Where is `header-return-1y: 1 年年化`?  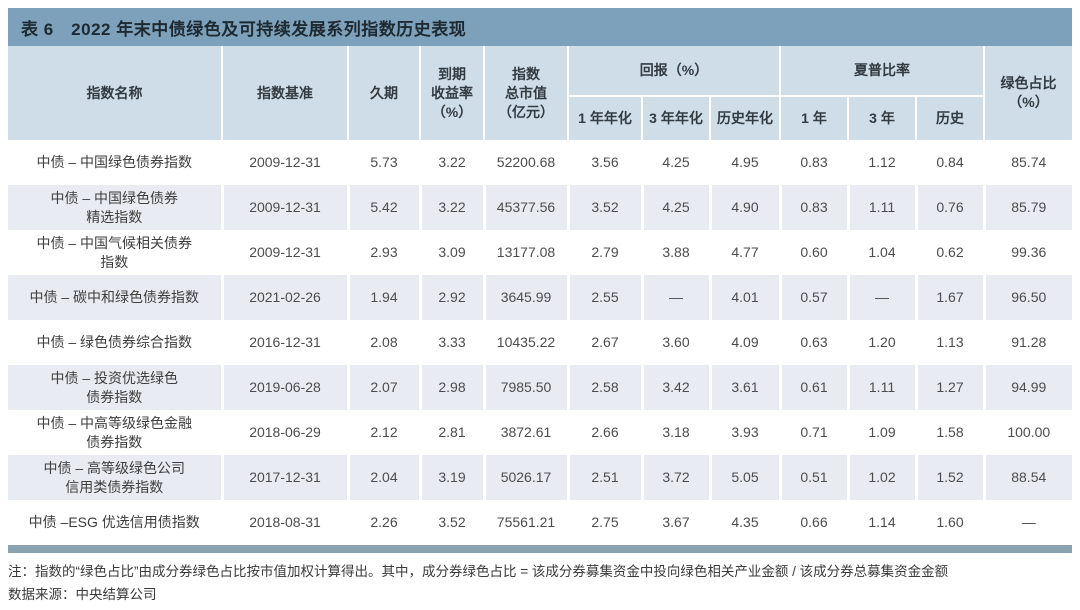
header-return-1y: 1 年年化 is located at coordinates (604, 117).